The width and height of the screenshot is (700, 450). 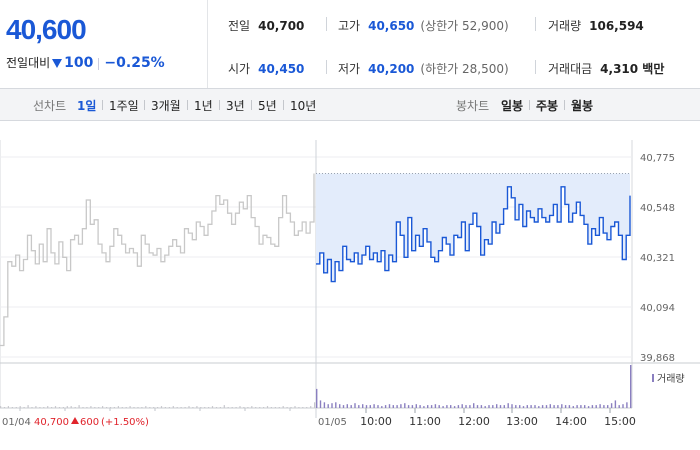 What do you see at coordinates (75, 420) in the screenshot?
I see `up-triangle-icon` at bounding box center [75, 420].